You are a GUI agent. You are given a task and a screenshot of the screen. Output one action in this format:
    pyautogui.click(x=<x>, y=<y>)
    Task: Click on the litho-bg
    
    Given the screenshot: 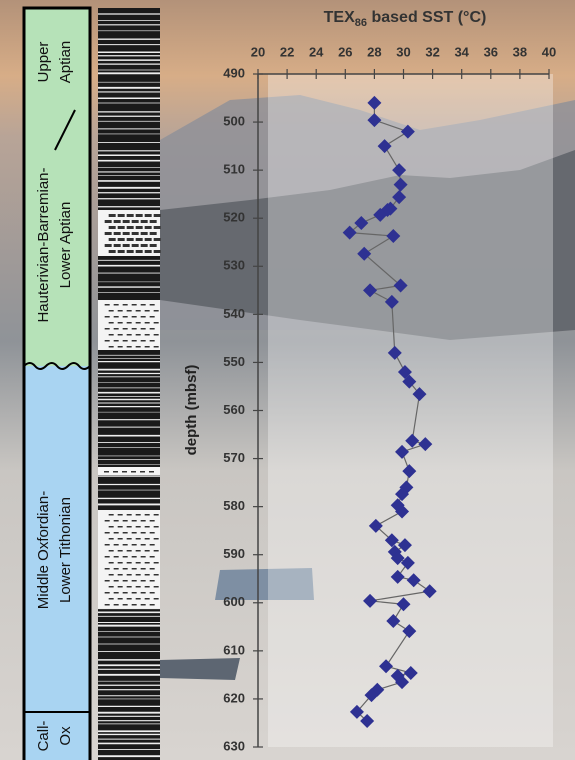 What is the action you would take?
    pyautogui.click(x=129, y=384)
    